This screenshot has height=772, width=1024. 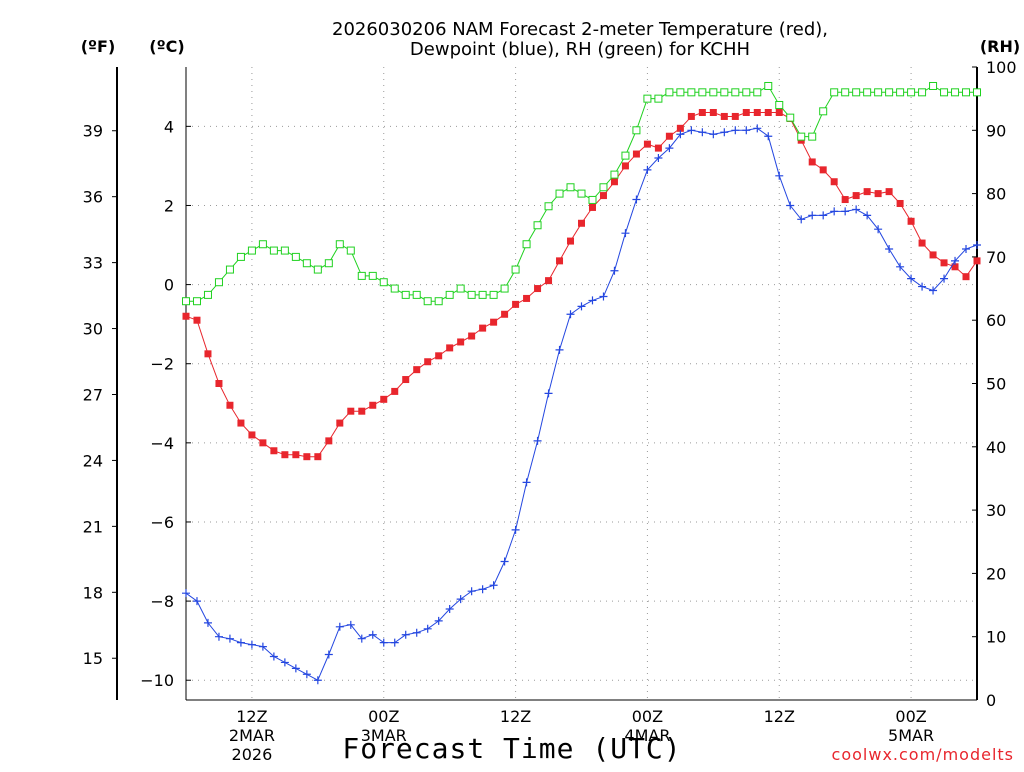 I want to click on rh-tick-label: 50, so click(x=996, y=384).